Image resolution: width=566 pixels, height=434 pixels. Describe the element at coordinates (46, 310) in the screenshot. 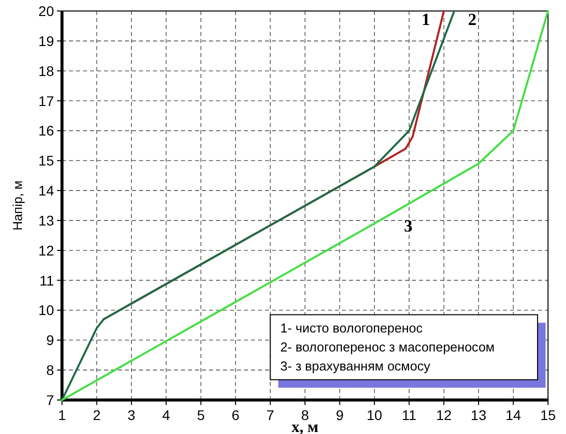

I see `y-tick-label: 10` at that location.